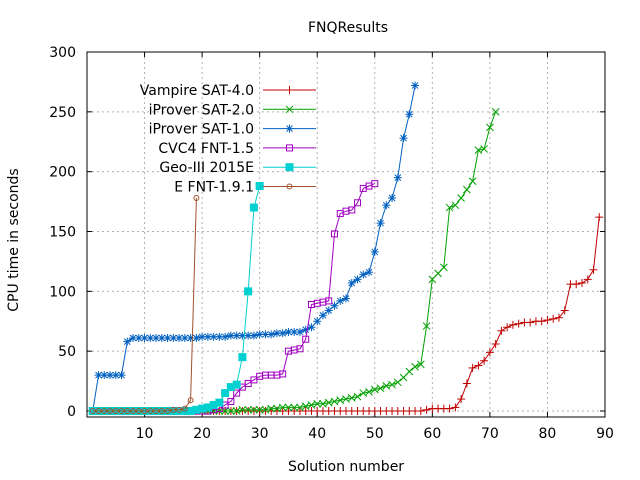 The height and width of the screenshot is (480, 640). What do you see at coordinates (62, 292) in the screenshot?
I see `y-tick-label: 100` at bounding box center [62, 292].